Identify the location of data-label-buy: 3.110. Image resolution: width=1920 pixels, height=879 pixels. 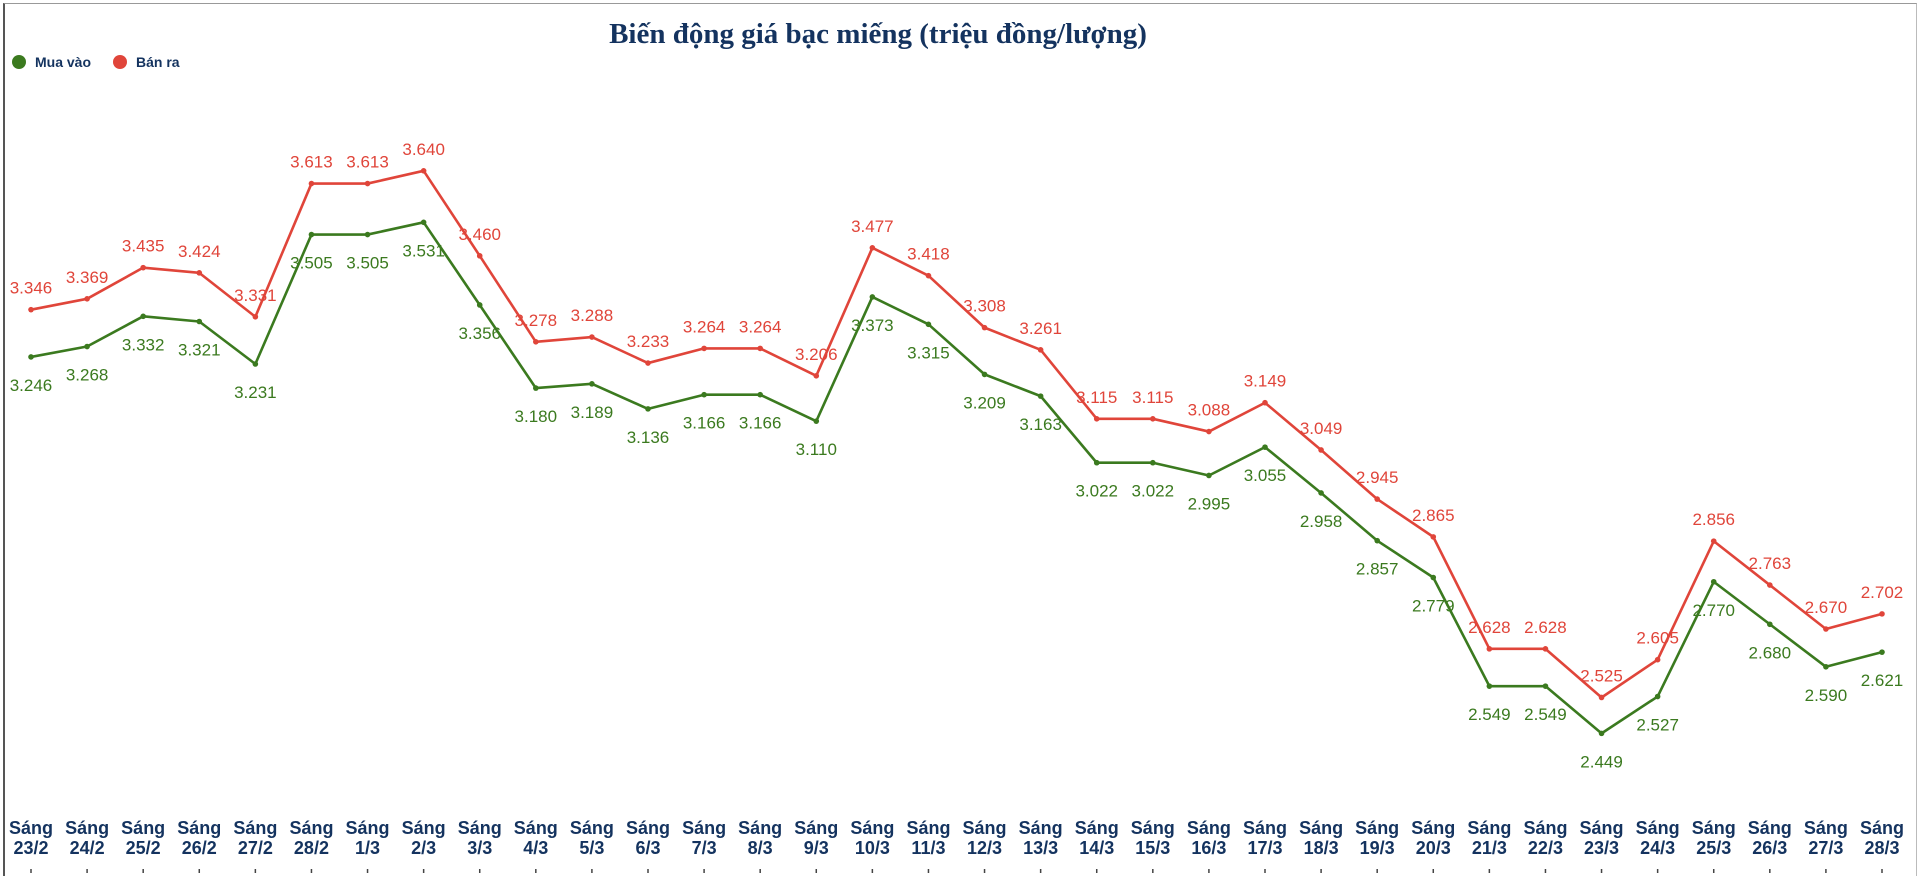
(816, 449).